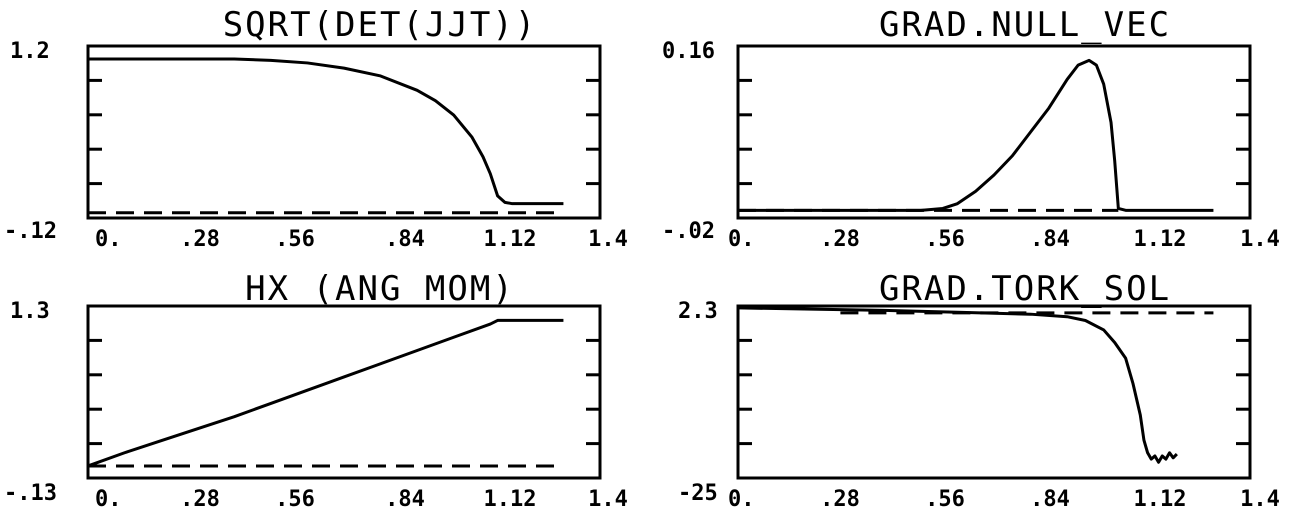 Image resolution: width=1304 pixels, height=524 pixels. Describe the element at coordinates (1025, 25) in the screenshot. I see `panel-title: GRAD.NULL_VEC` at that location.